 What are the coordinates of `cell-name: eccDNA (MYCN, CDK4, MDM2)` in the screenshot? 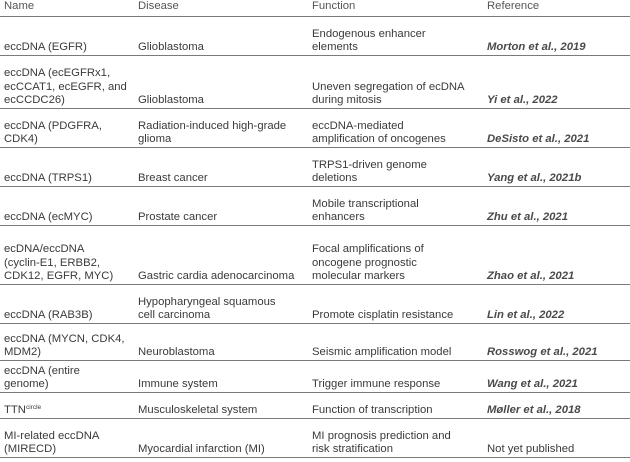 It's located at (70, 341).